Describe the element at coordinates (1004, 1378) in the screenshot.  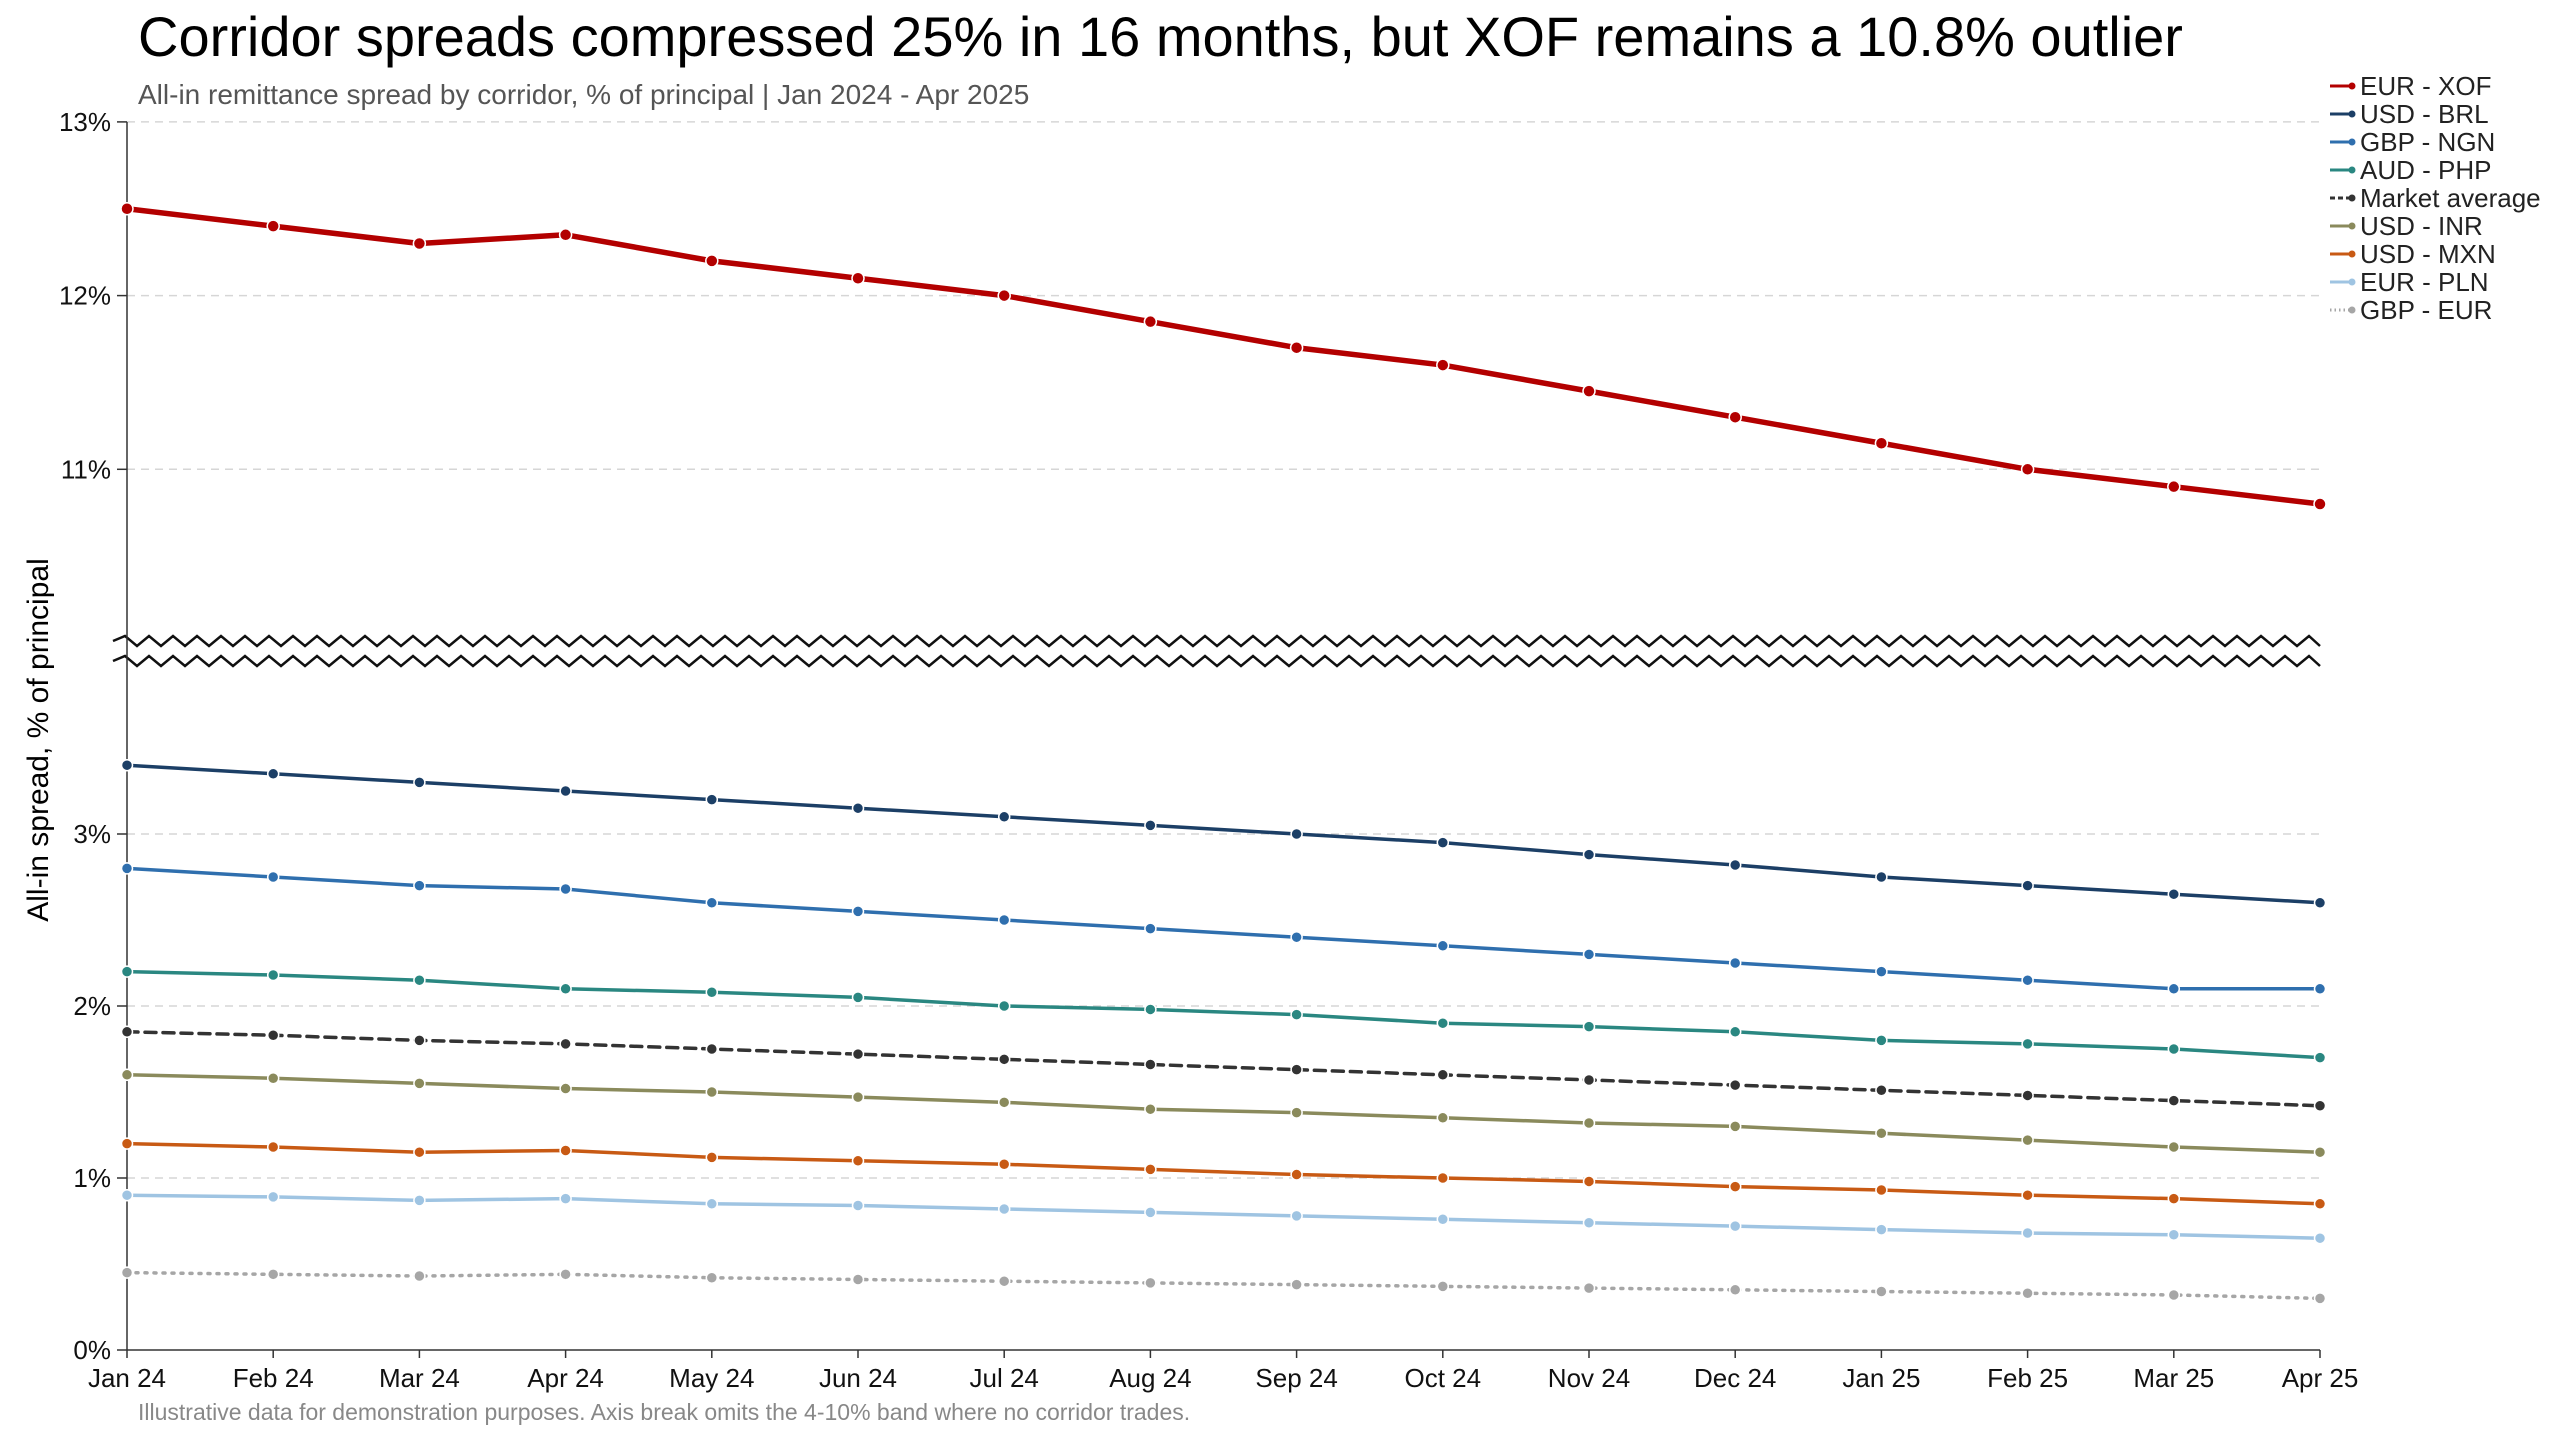
I see `x-tick-label: Jul 24` at that location.